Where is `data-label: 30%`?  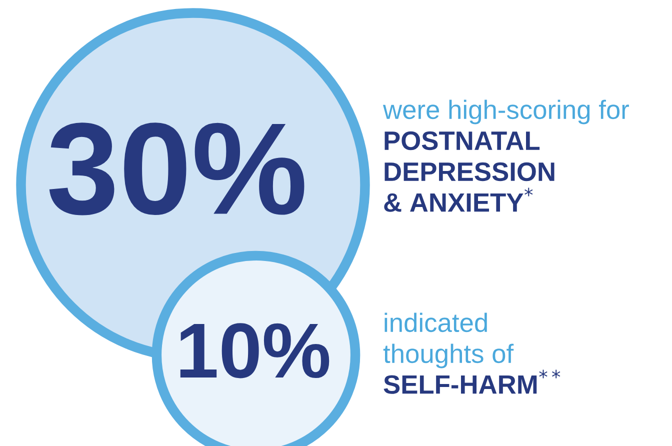
data-label: 30% is located at coordinates (176, 169).